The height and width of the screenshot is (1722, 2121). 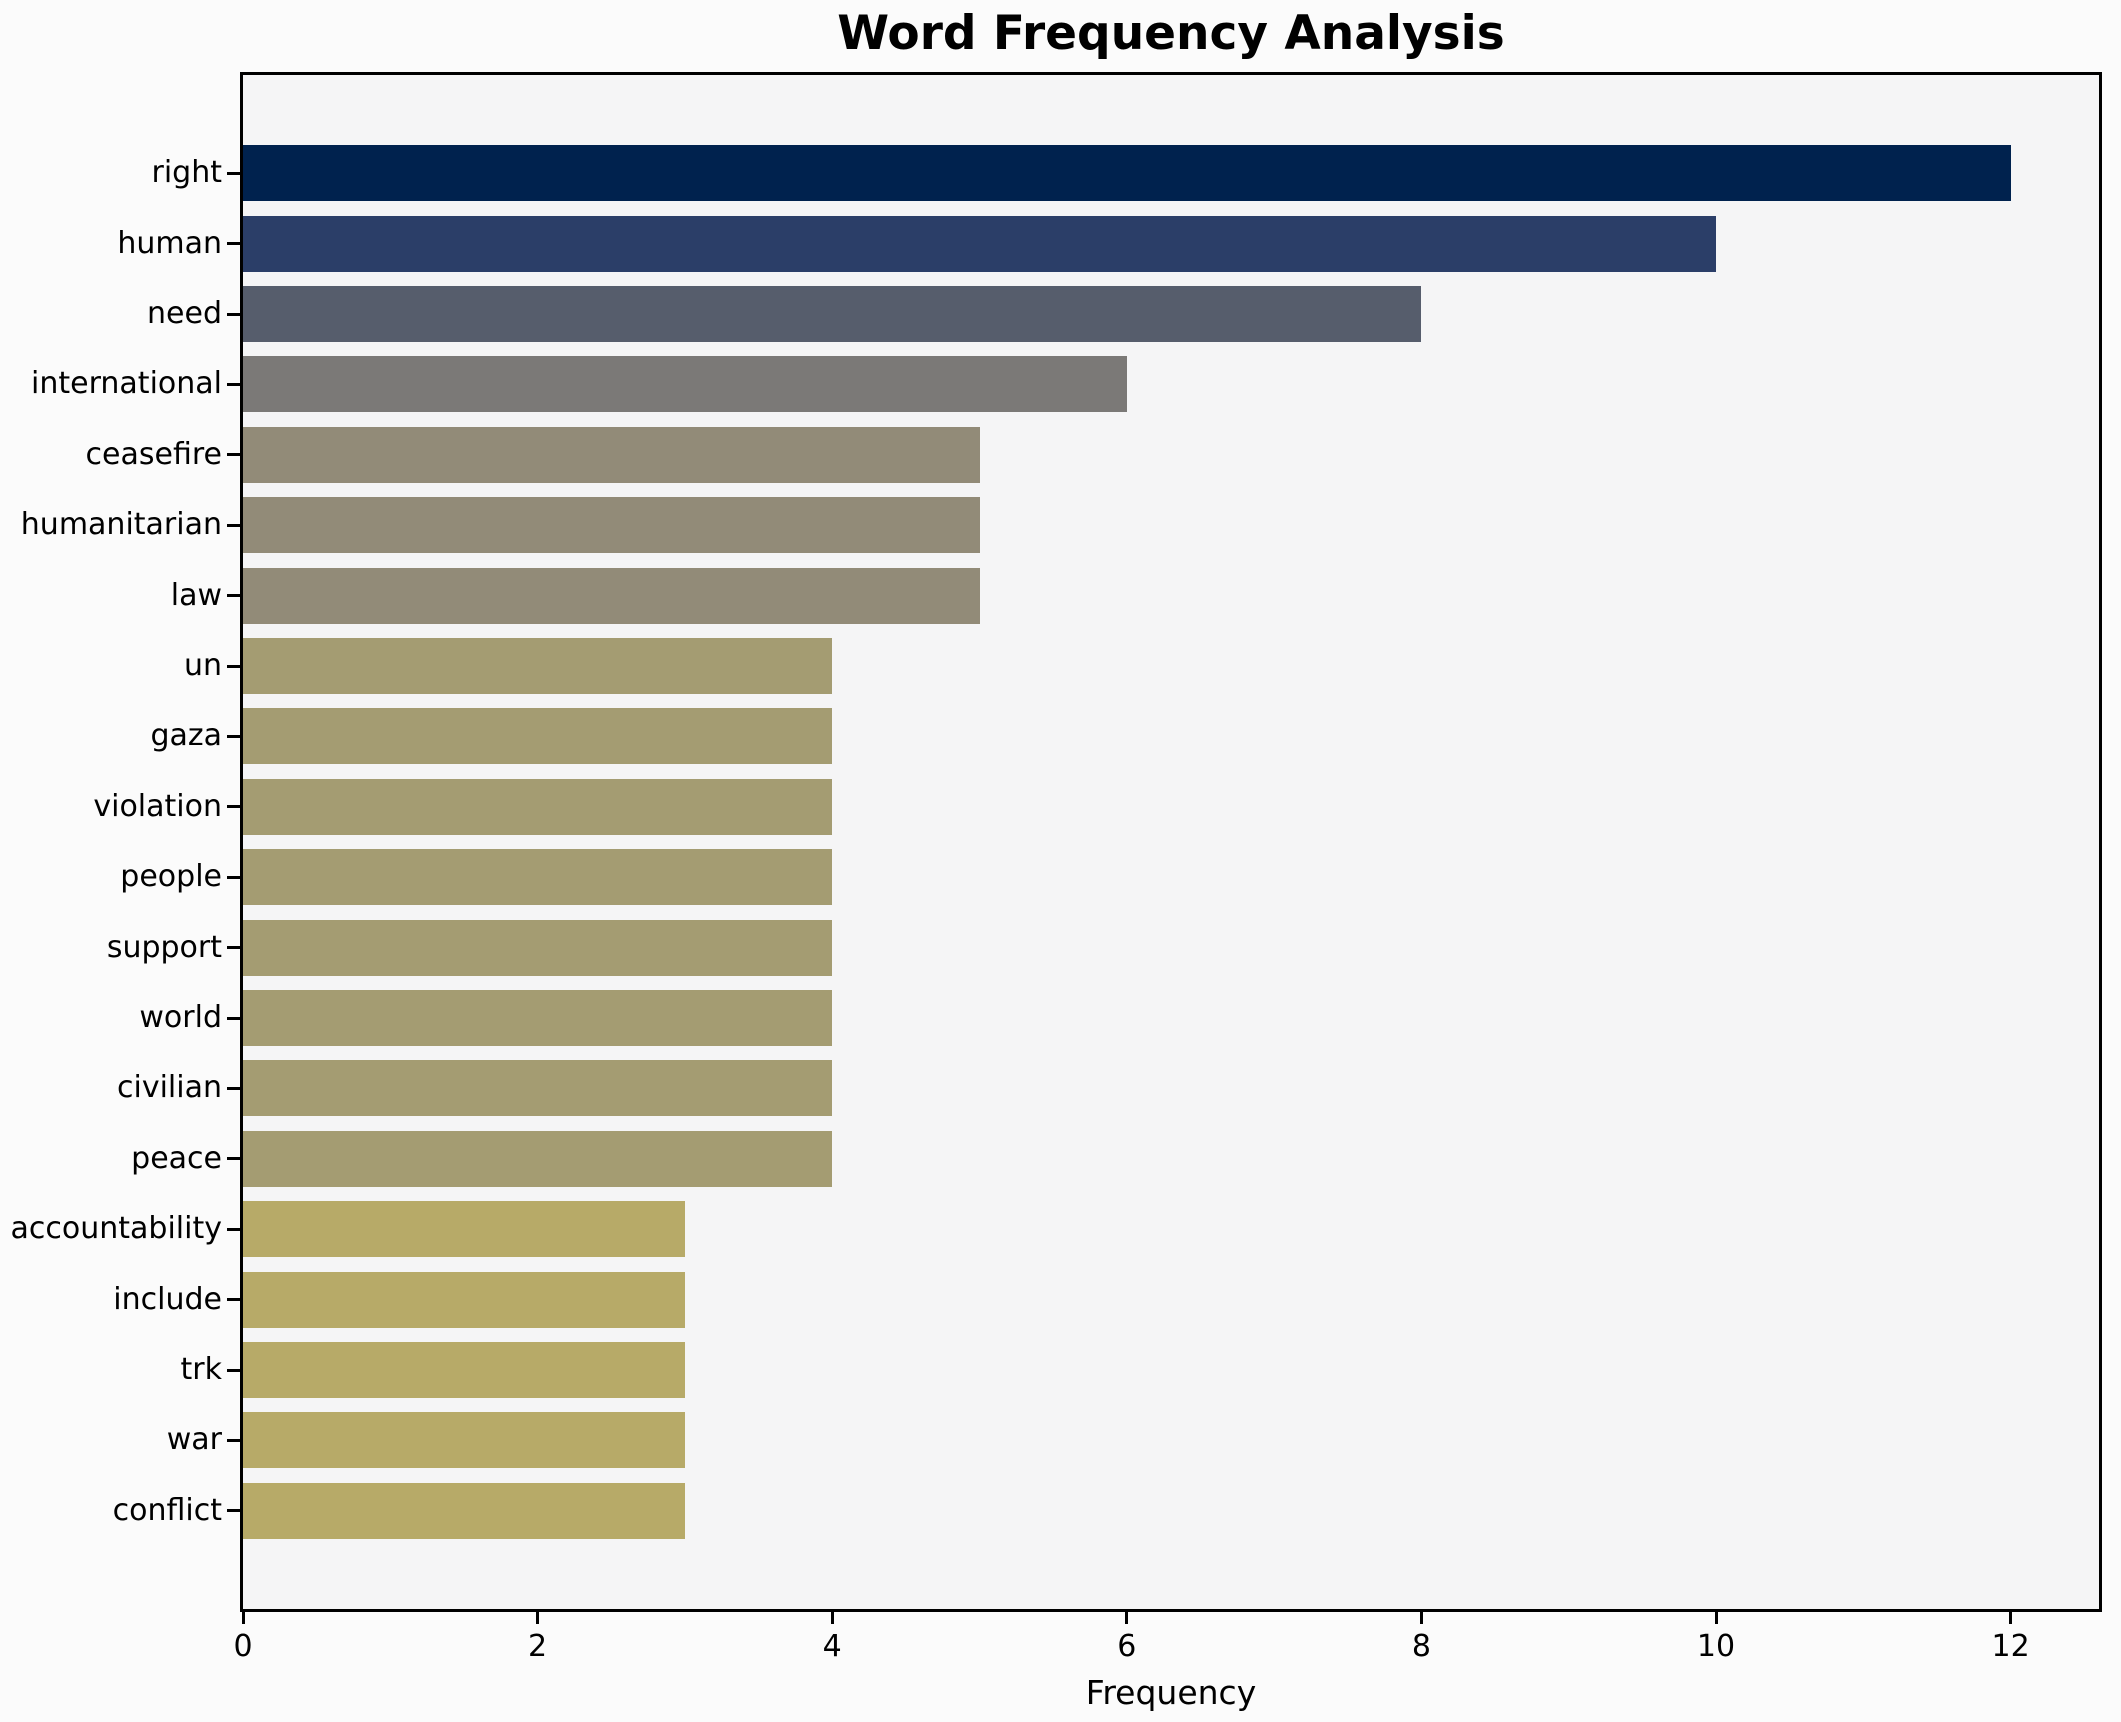 What do you see at coordinates (832, 1646) in the screenshot?
I see `x-tick-label-4: 4` at bounding box center [832, 1646].